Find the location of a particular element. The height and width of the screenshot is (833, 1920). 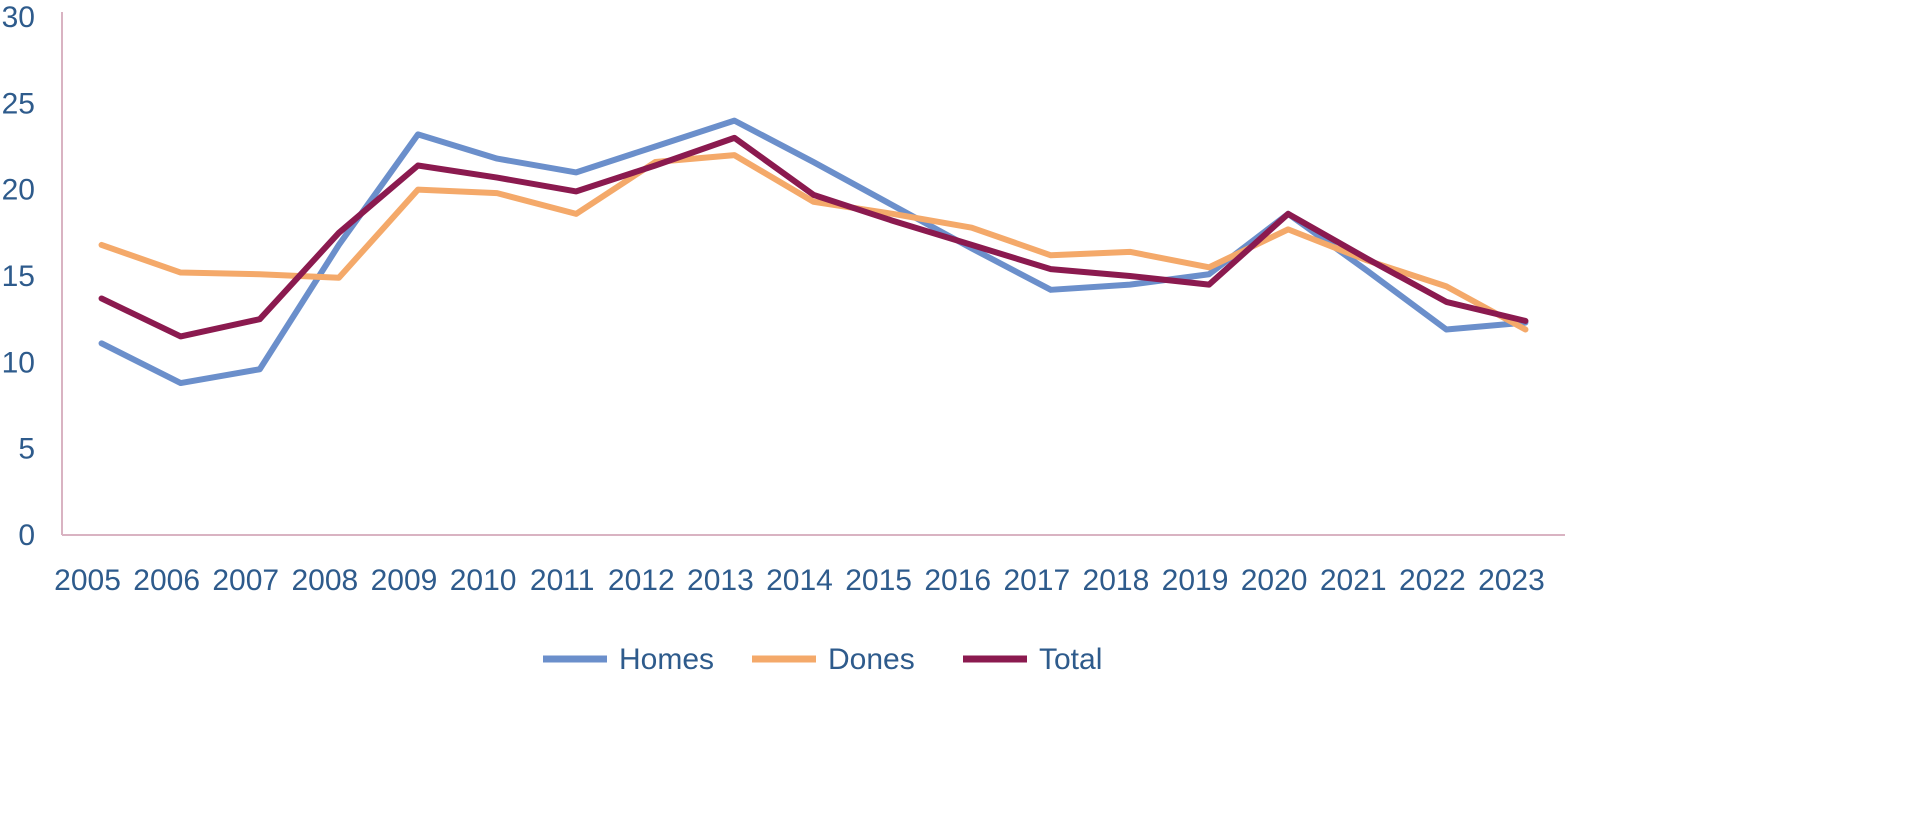

y-tick-label: 30 is located at coordinates (18, 17).